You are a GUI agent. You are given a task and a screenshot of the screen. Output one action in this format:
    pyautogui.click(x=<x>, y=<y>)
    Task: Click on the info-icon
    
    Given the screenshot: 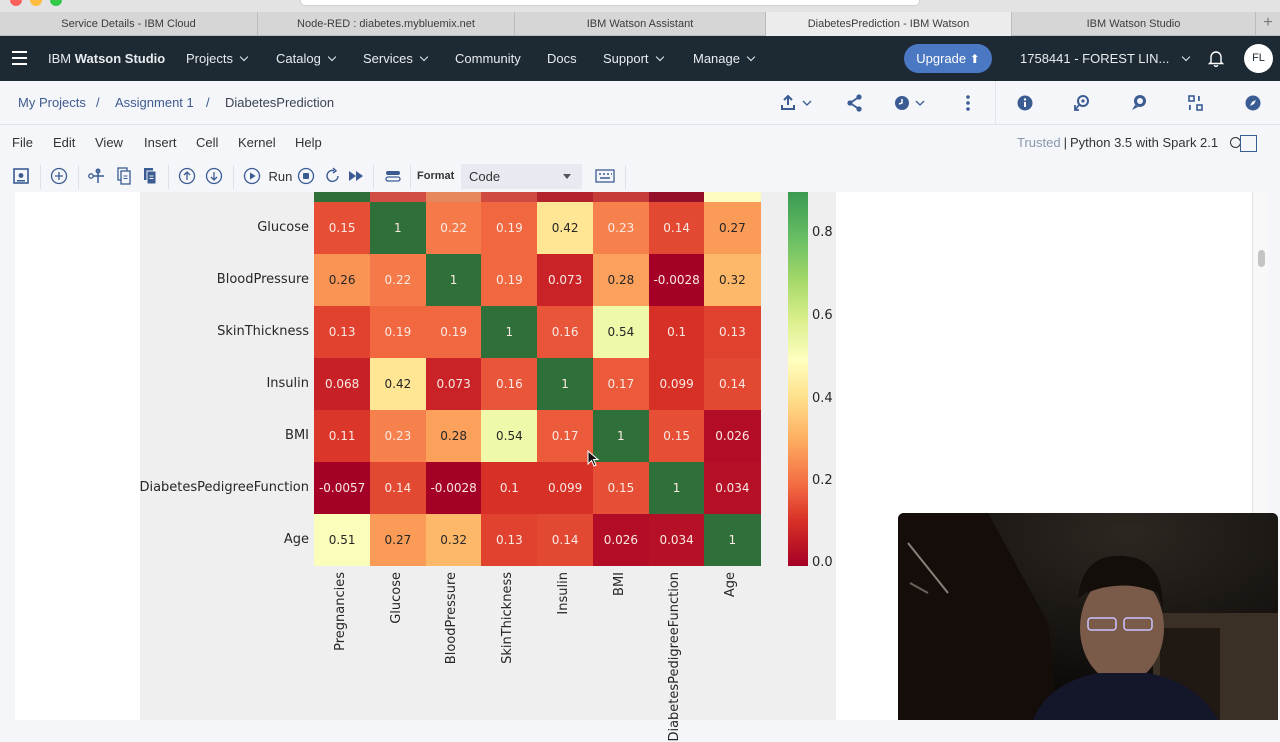 What is the action you would take?
    pyautogui.click(x=1025, y=103)
    